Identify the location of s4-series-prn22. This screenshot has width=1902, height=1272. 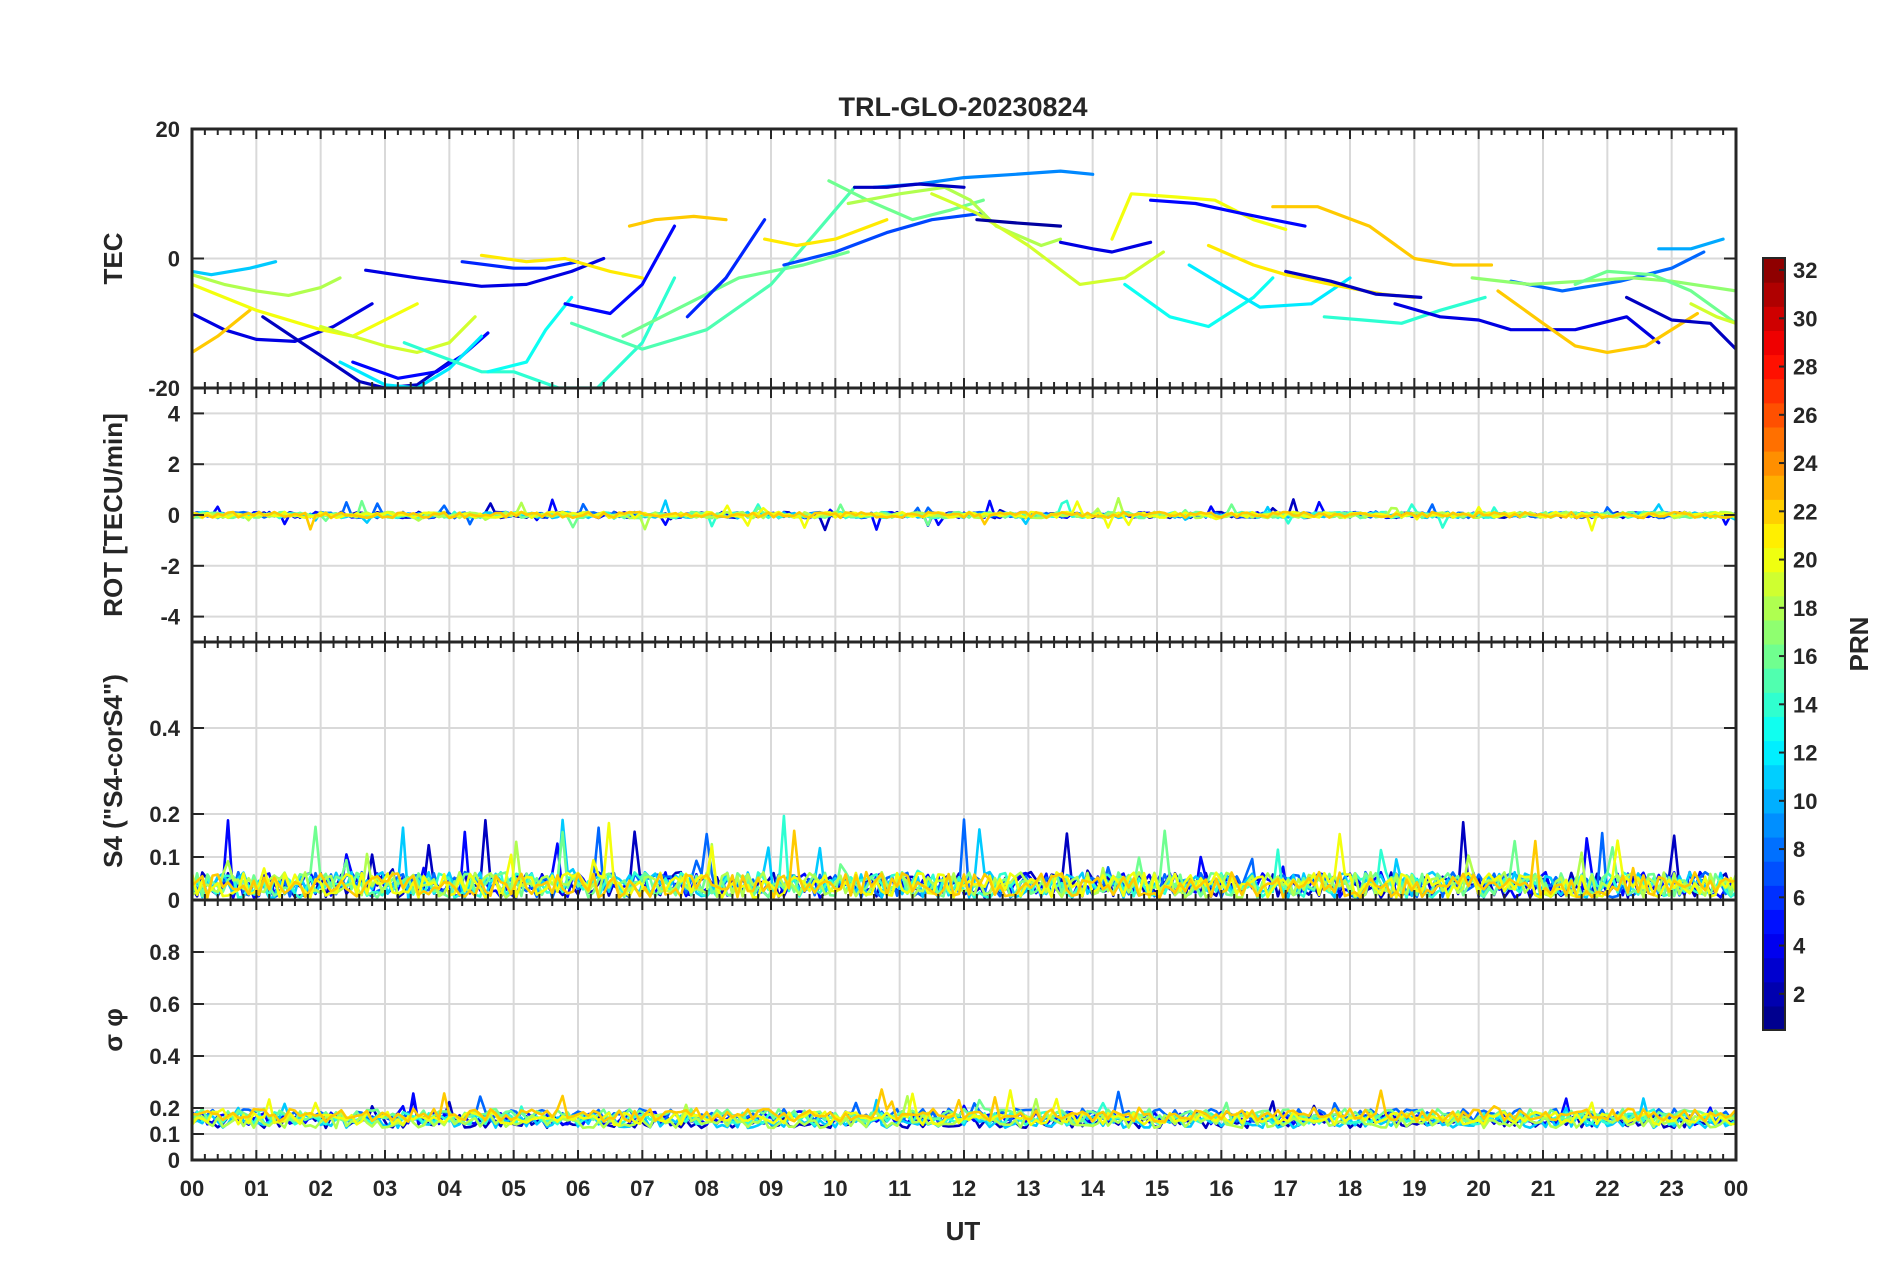
(964, 864).